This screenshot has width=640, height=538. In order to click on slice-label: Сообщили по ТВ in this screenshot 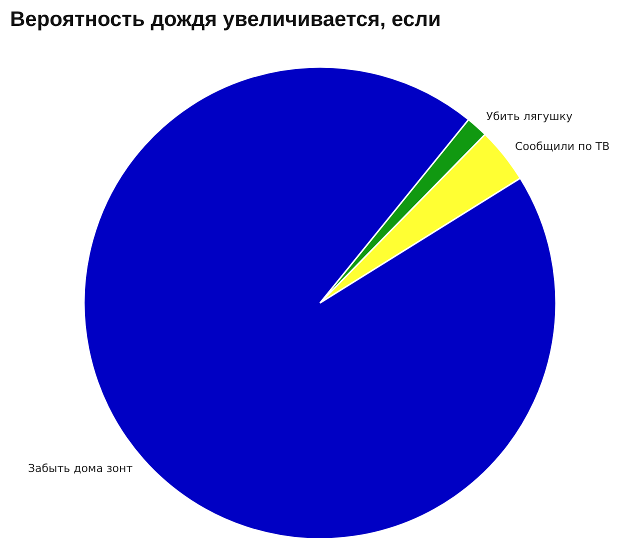, I will do `click(562, 146)`.